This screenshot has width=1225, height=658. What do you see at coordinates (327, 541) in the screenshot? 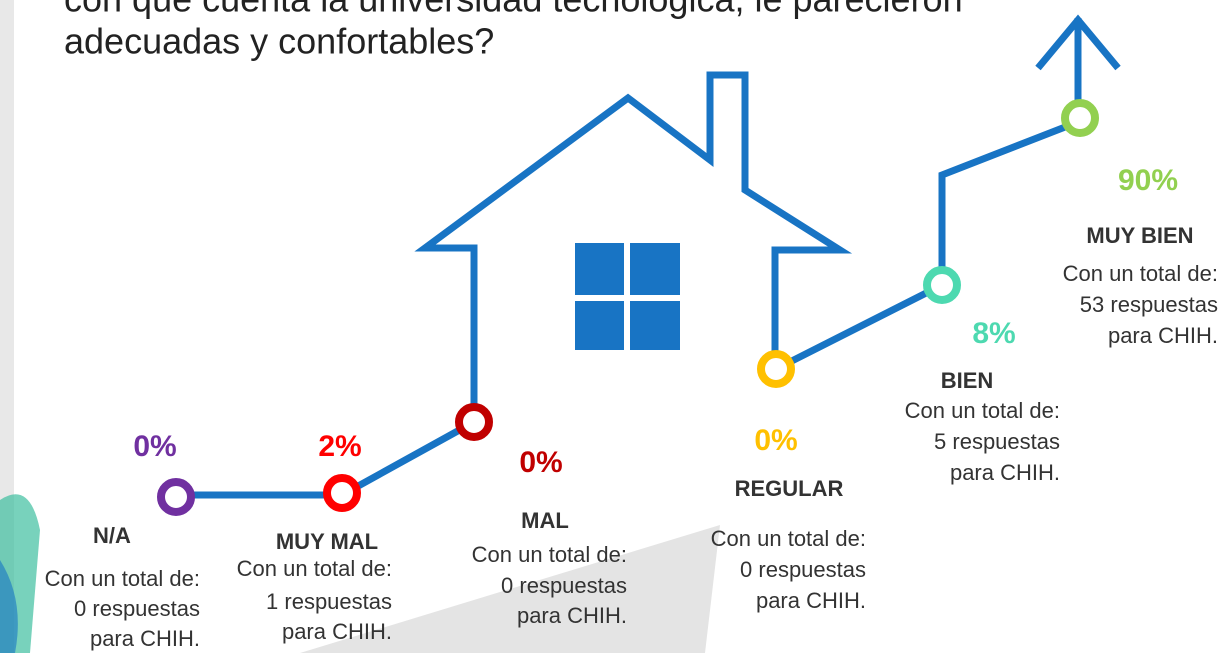
I see `label: MUY MAL` at bounding box center [327, 541].